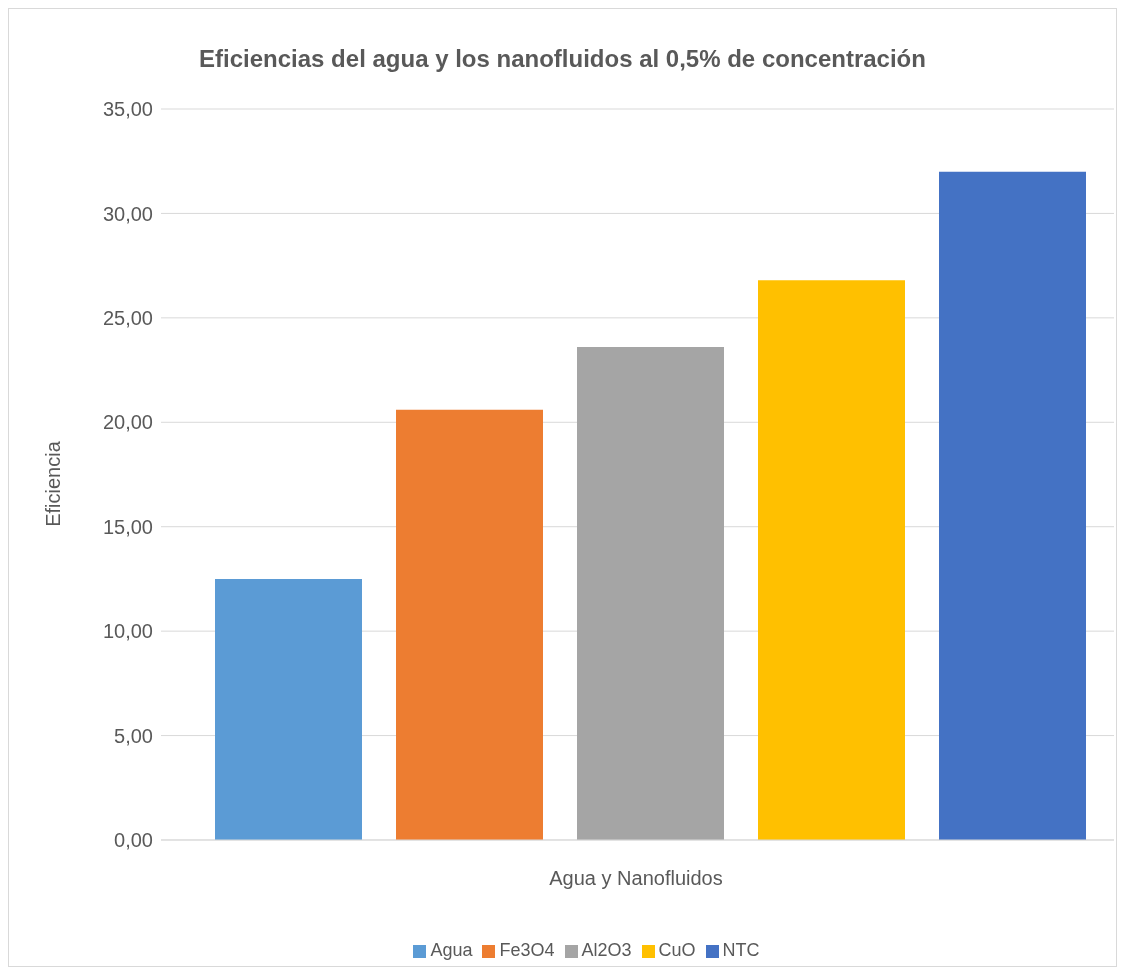 The image size is (1125, 975). What do you see at coordinates (53, 484) in the screenshot?
I see `y-axis-title: Eficiencia` at bounding box center [53, 484].